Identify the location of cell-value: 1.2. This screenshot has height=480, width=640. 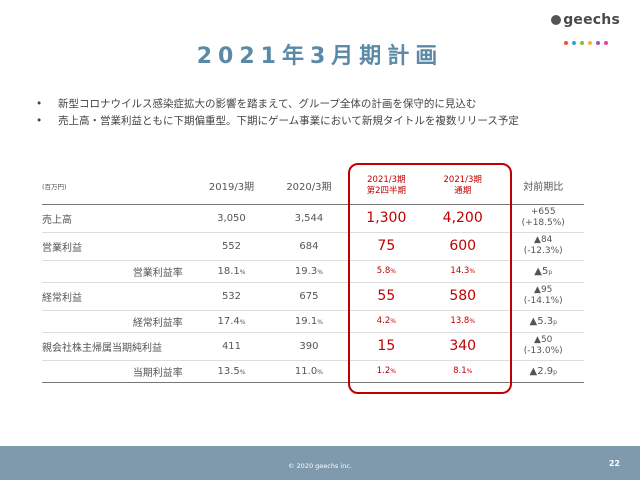
(383, 371).